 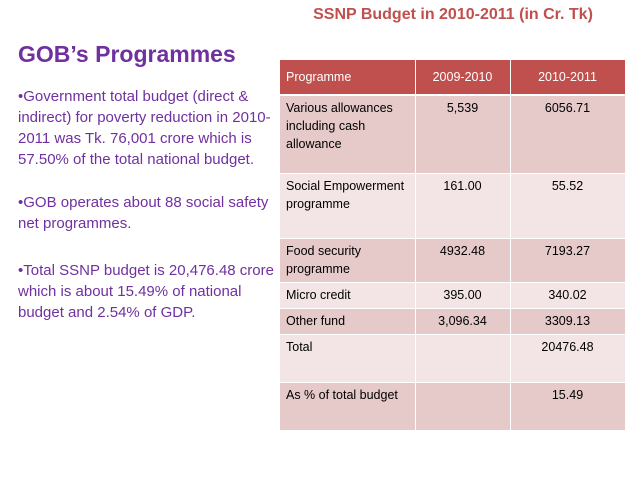 I want to click on cell-programme: Food security programme, so click(x=348, y=260).